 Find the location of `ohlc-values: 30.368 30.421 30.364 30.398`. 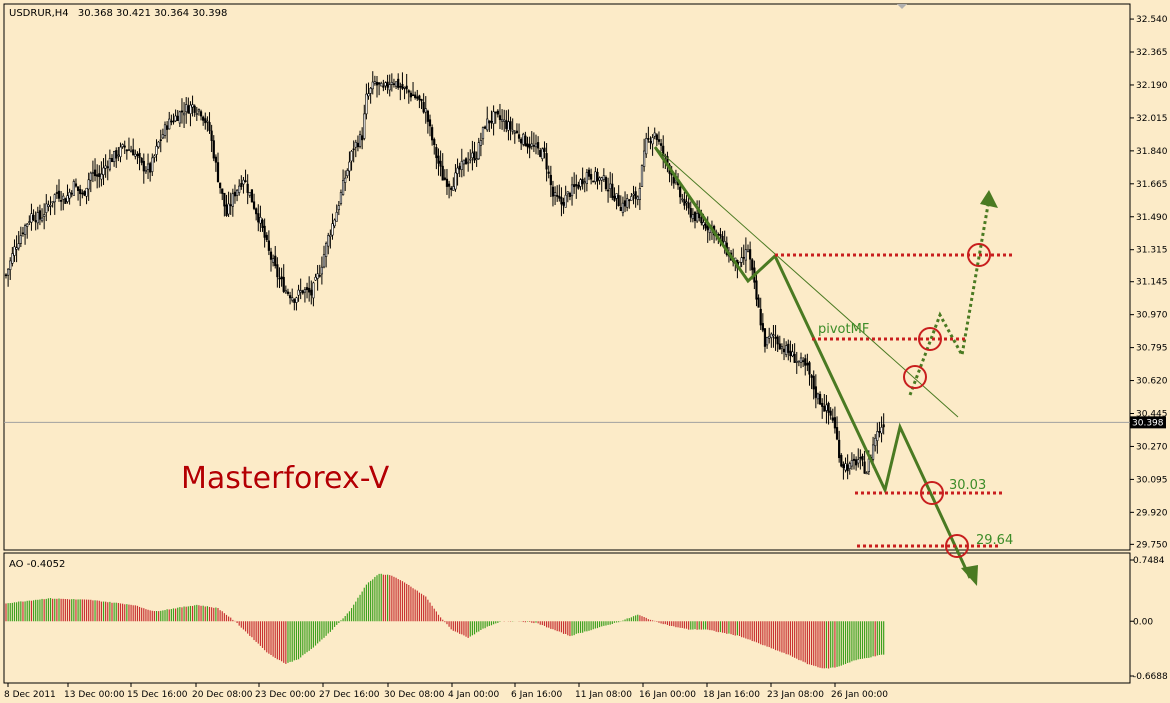

ohlc-values: 30.368 30.421 30.364 30.398 is located at coordinates (153, 13).